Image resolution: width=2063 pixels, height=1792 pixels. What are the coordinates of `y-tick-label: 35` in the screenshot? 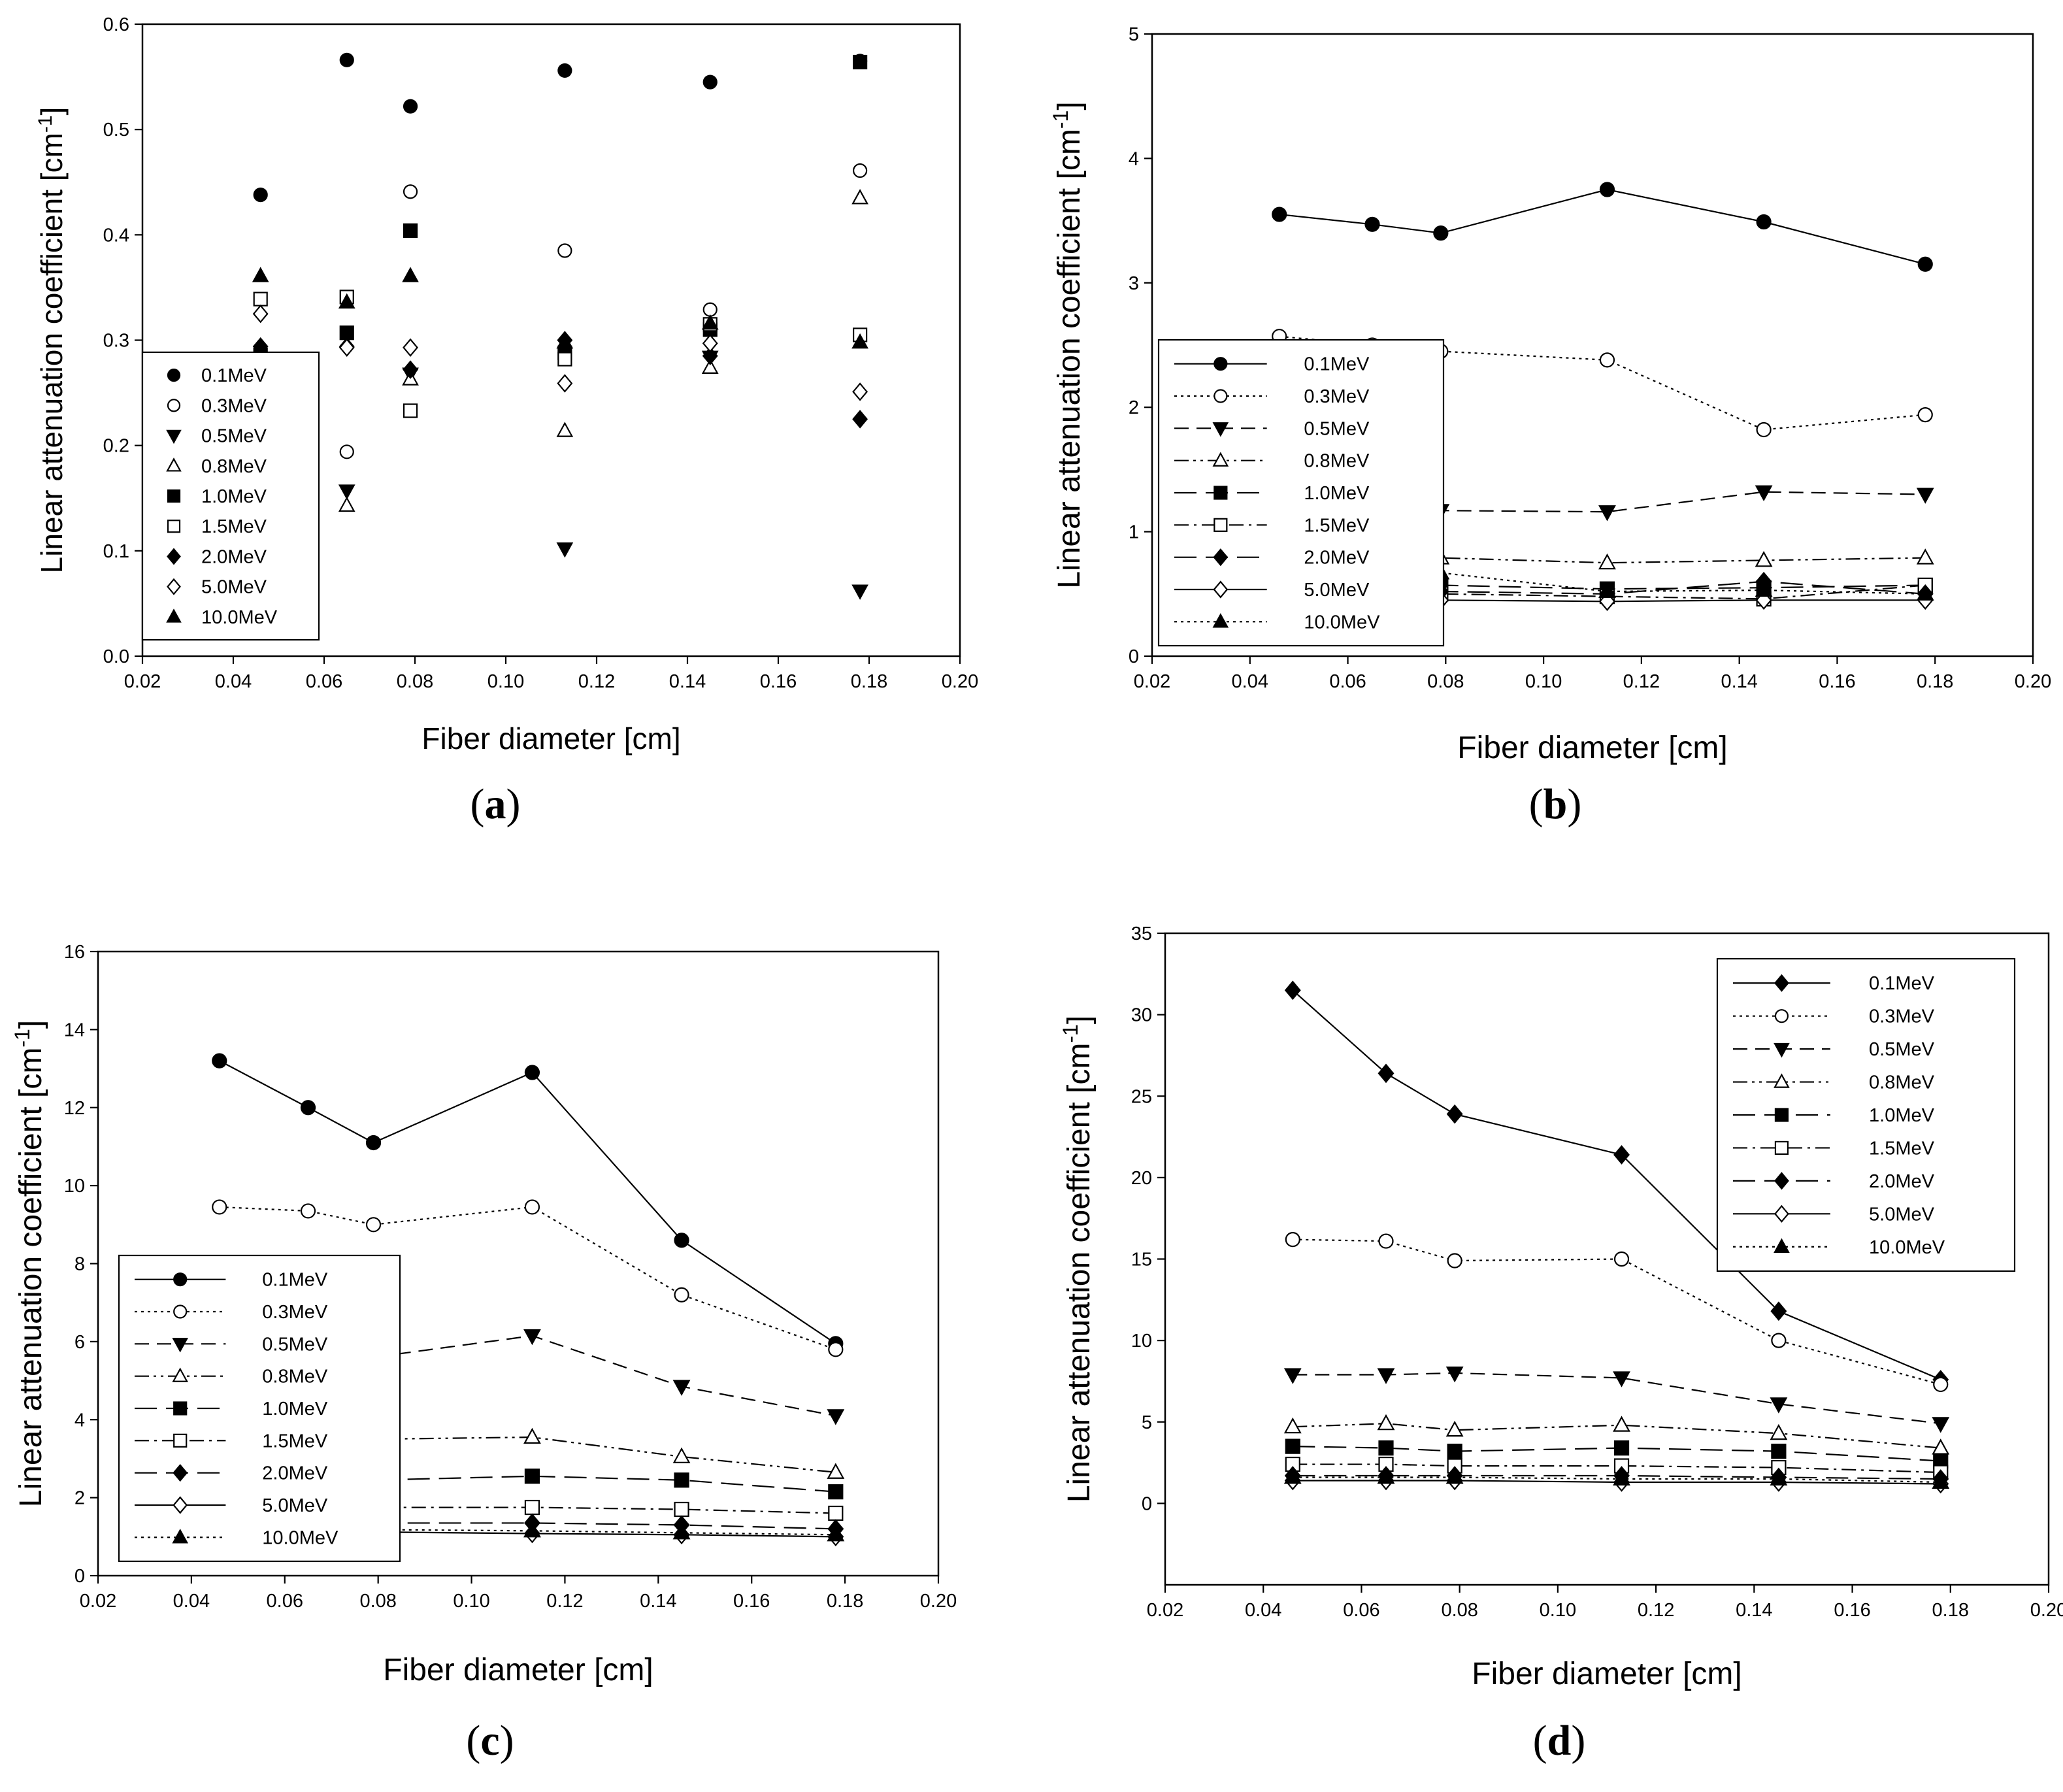 It's located at (1141, 934).